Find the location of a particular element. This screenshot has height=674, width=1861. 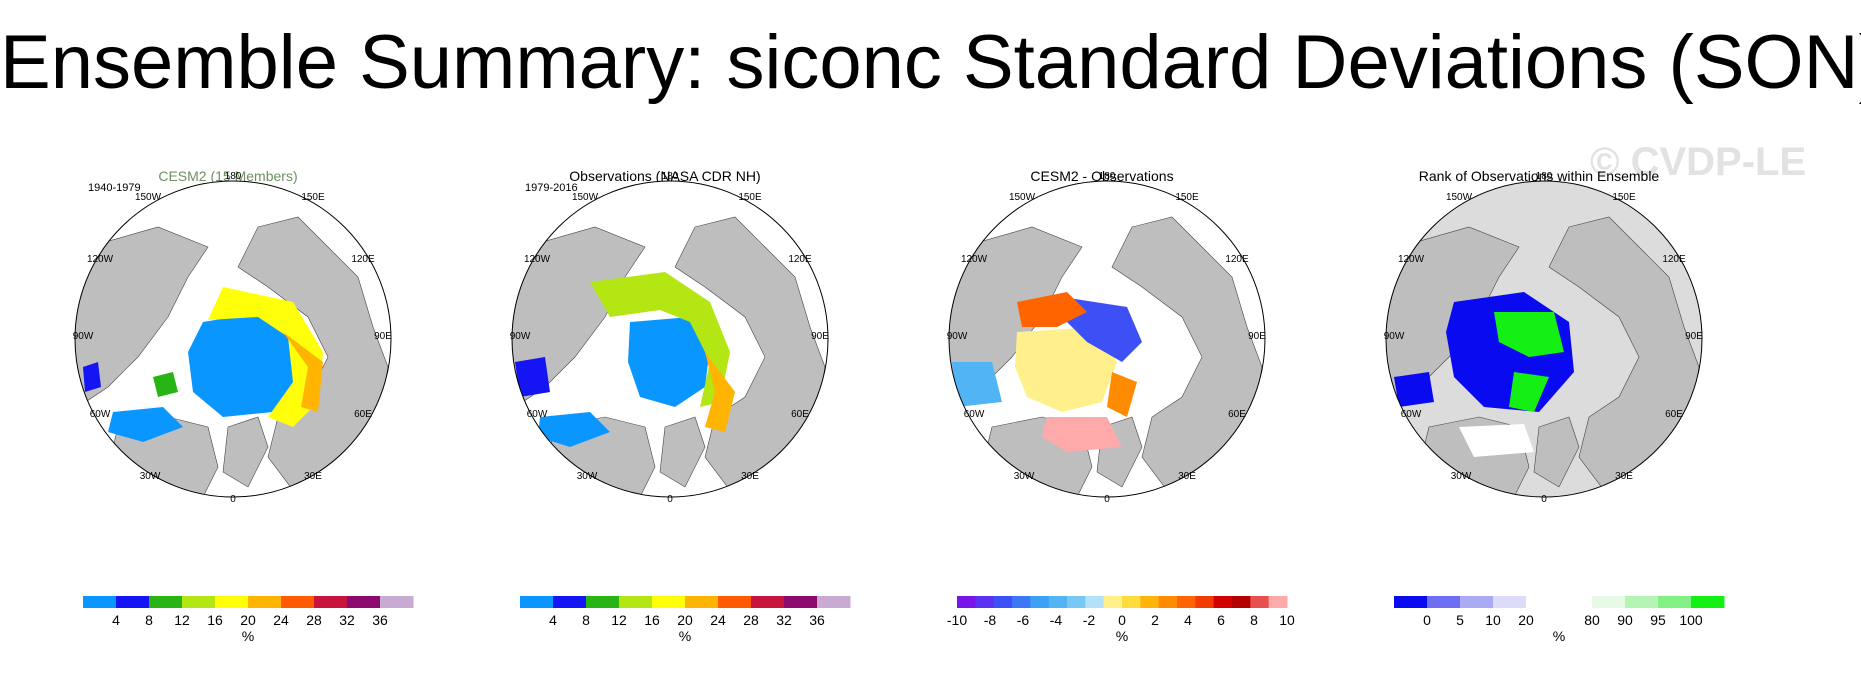

colorbar-tick-label: 16 is located at coordinates (215, 620).